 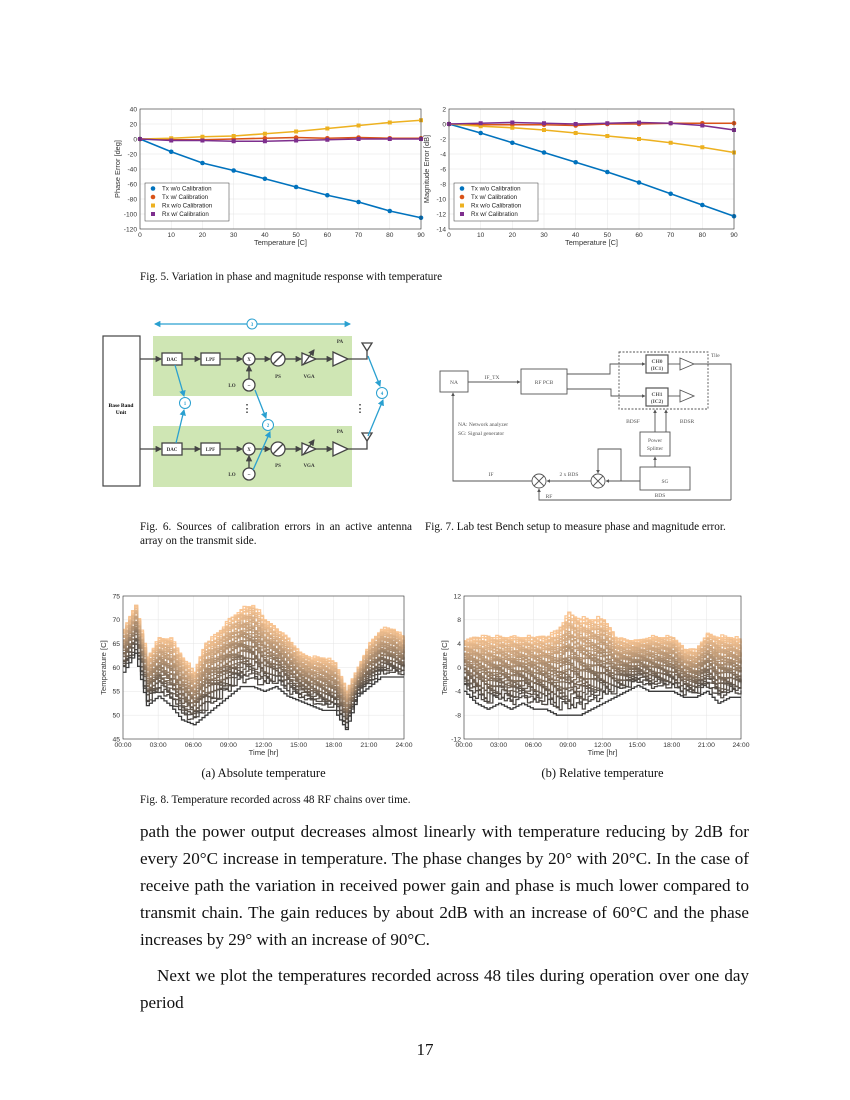 I want to click on x-tick-label: 70, so click(x=359, y=235).